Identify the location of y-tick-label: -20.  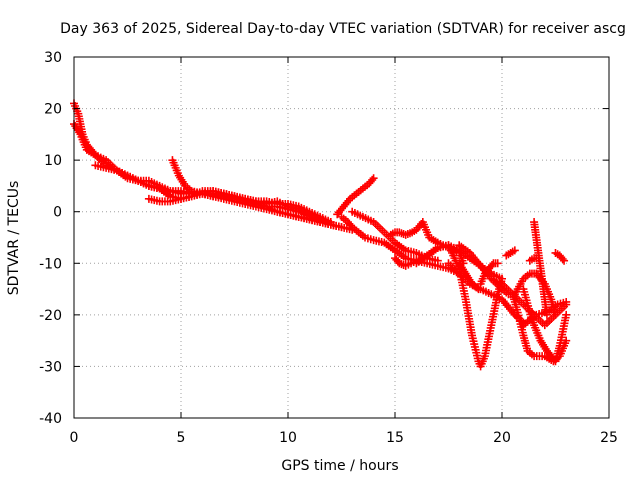
(50, 316).